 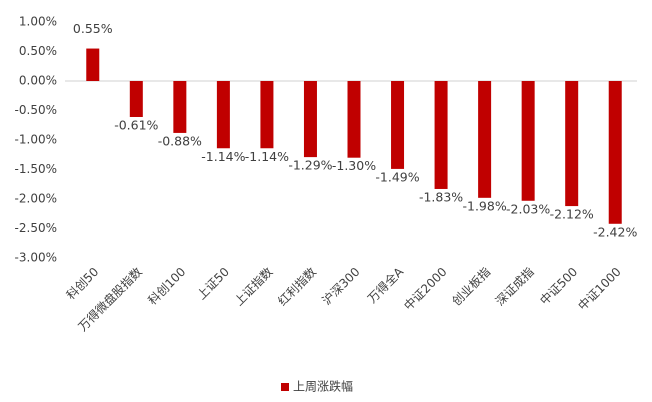 What do you see at coordinates (424, 288) in the screenshot?
I see `x-tick-label: 中证2000` at bounding box center [424, 288].